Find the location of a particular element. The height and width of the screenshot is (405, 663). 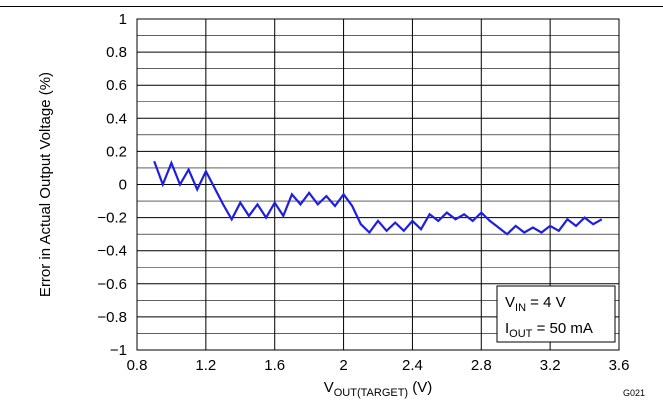

y-tick-label: 0.6 is located at coordinates (116, 85).